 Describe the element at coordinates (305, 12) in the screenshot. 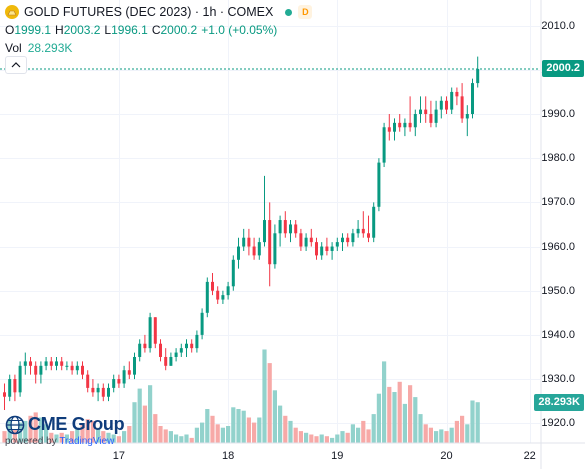

I see `delayed-data-badge: D` at that location.